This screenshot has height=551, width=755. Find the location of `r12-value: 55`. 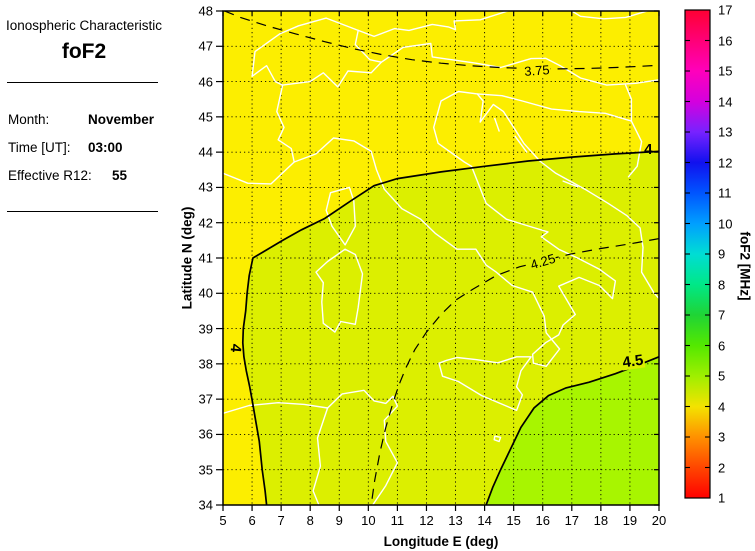

r12-value: 55 is located at coordinates (120, 175).